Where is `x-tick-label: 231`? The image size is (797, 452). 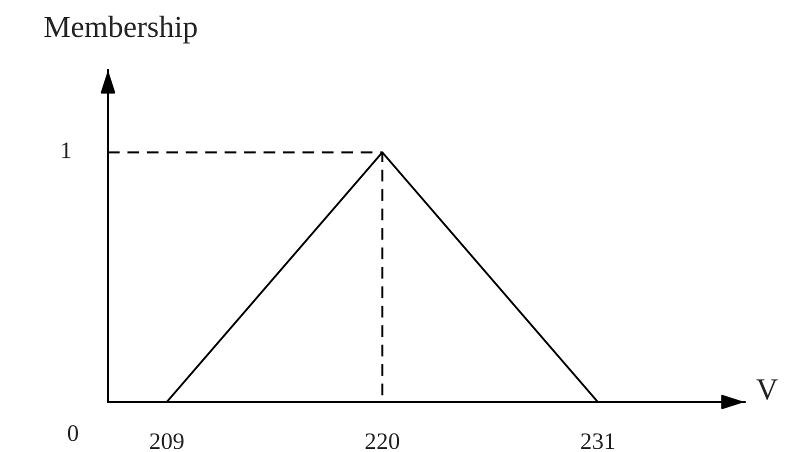
x-tick-label: 231 is located at coordinates (597, 441).